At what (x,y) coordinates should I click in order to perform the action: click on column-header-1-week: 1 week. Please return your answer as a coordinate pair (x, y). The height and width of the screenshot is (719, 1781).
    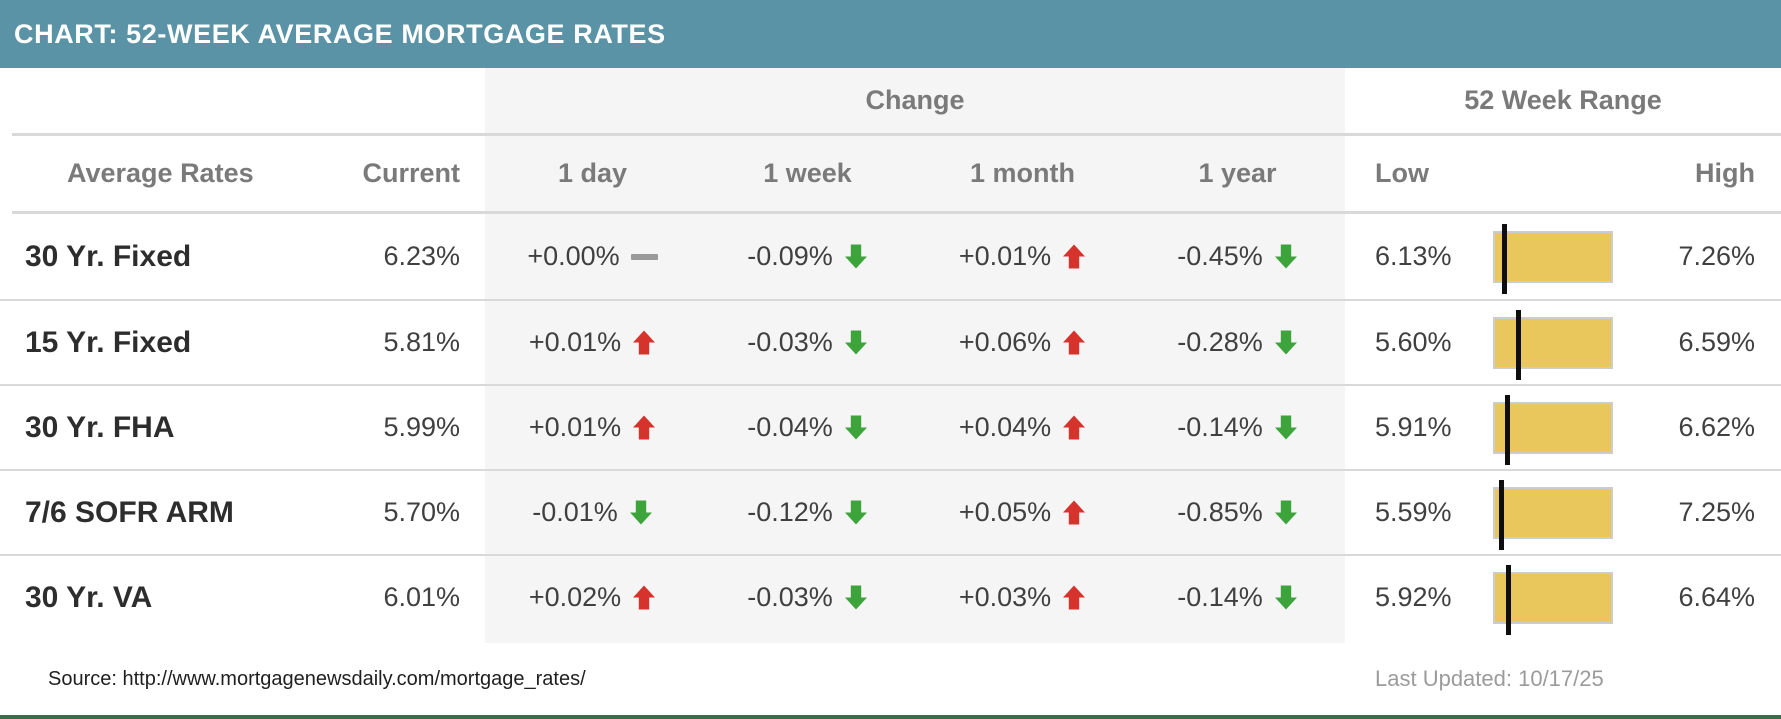
    Looking at the image, I should click on (807, 173).